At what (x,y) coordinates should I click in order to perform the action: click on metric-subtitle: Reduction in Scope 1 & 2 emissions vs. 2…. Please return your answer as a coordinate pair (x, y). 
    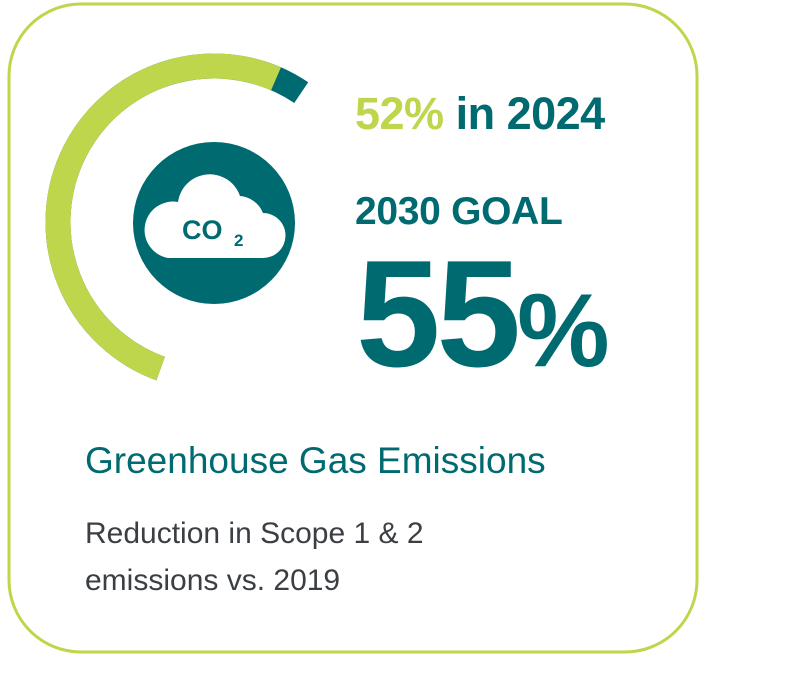
    Looking at the image, I should click on (254, 557).